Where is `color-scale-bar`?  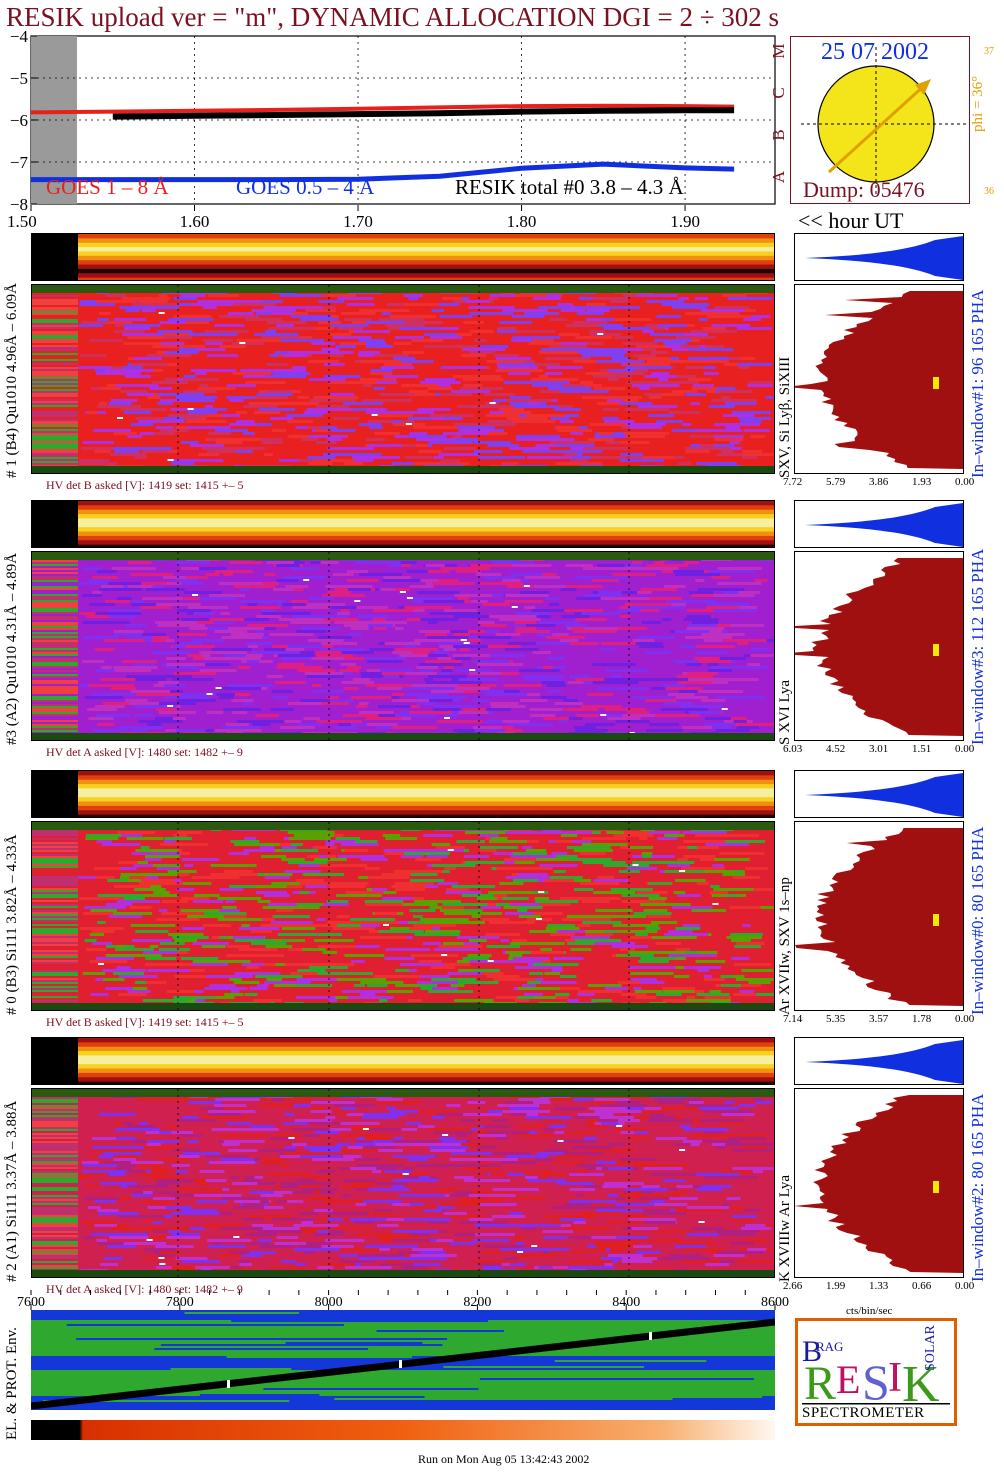
color-scale-bar is located at coordinates (403, 1430).